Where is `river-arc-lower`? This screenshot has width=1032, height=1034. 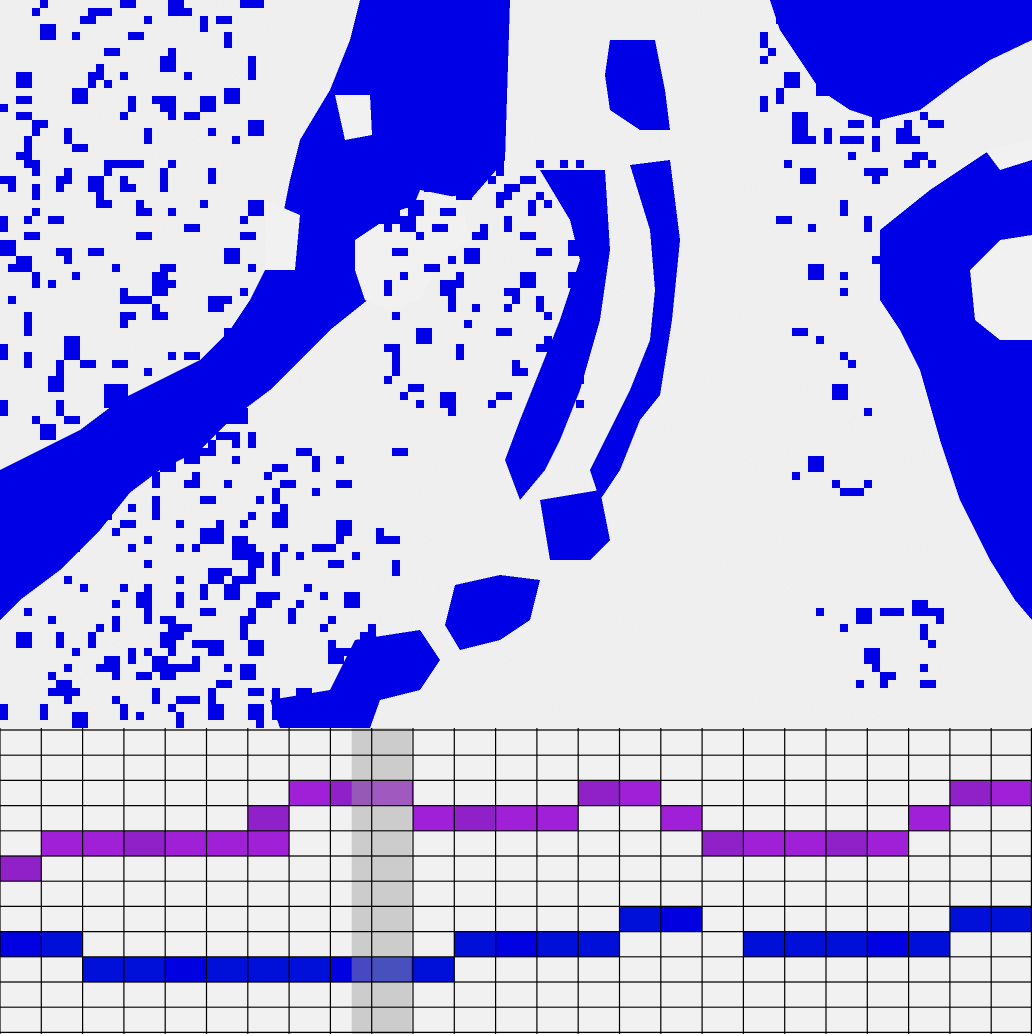 river-arc-lower is located at coordinates (575, 525).